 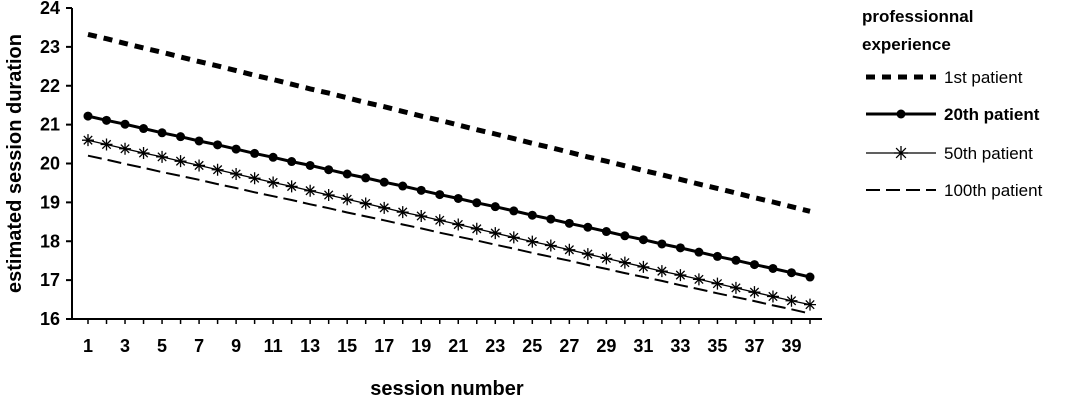 I want to click on legend-label: 50th patient, so click(x=988, y=153).